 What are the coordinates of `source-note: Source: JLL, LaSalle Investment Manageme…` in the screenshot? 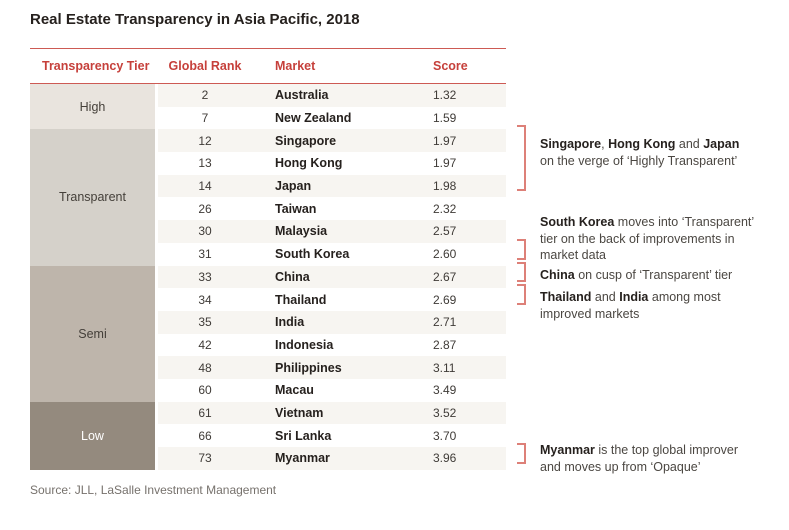 It's located at (153, 490).